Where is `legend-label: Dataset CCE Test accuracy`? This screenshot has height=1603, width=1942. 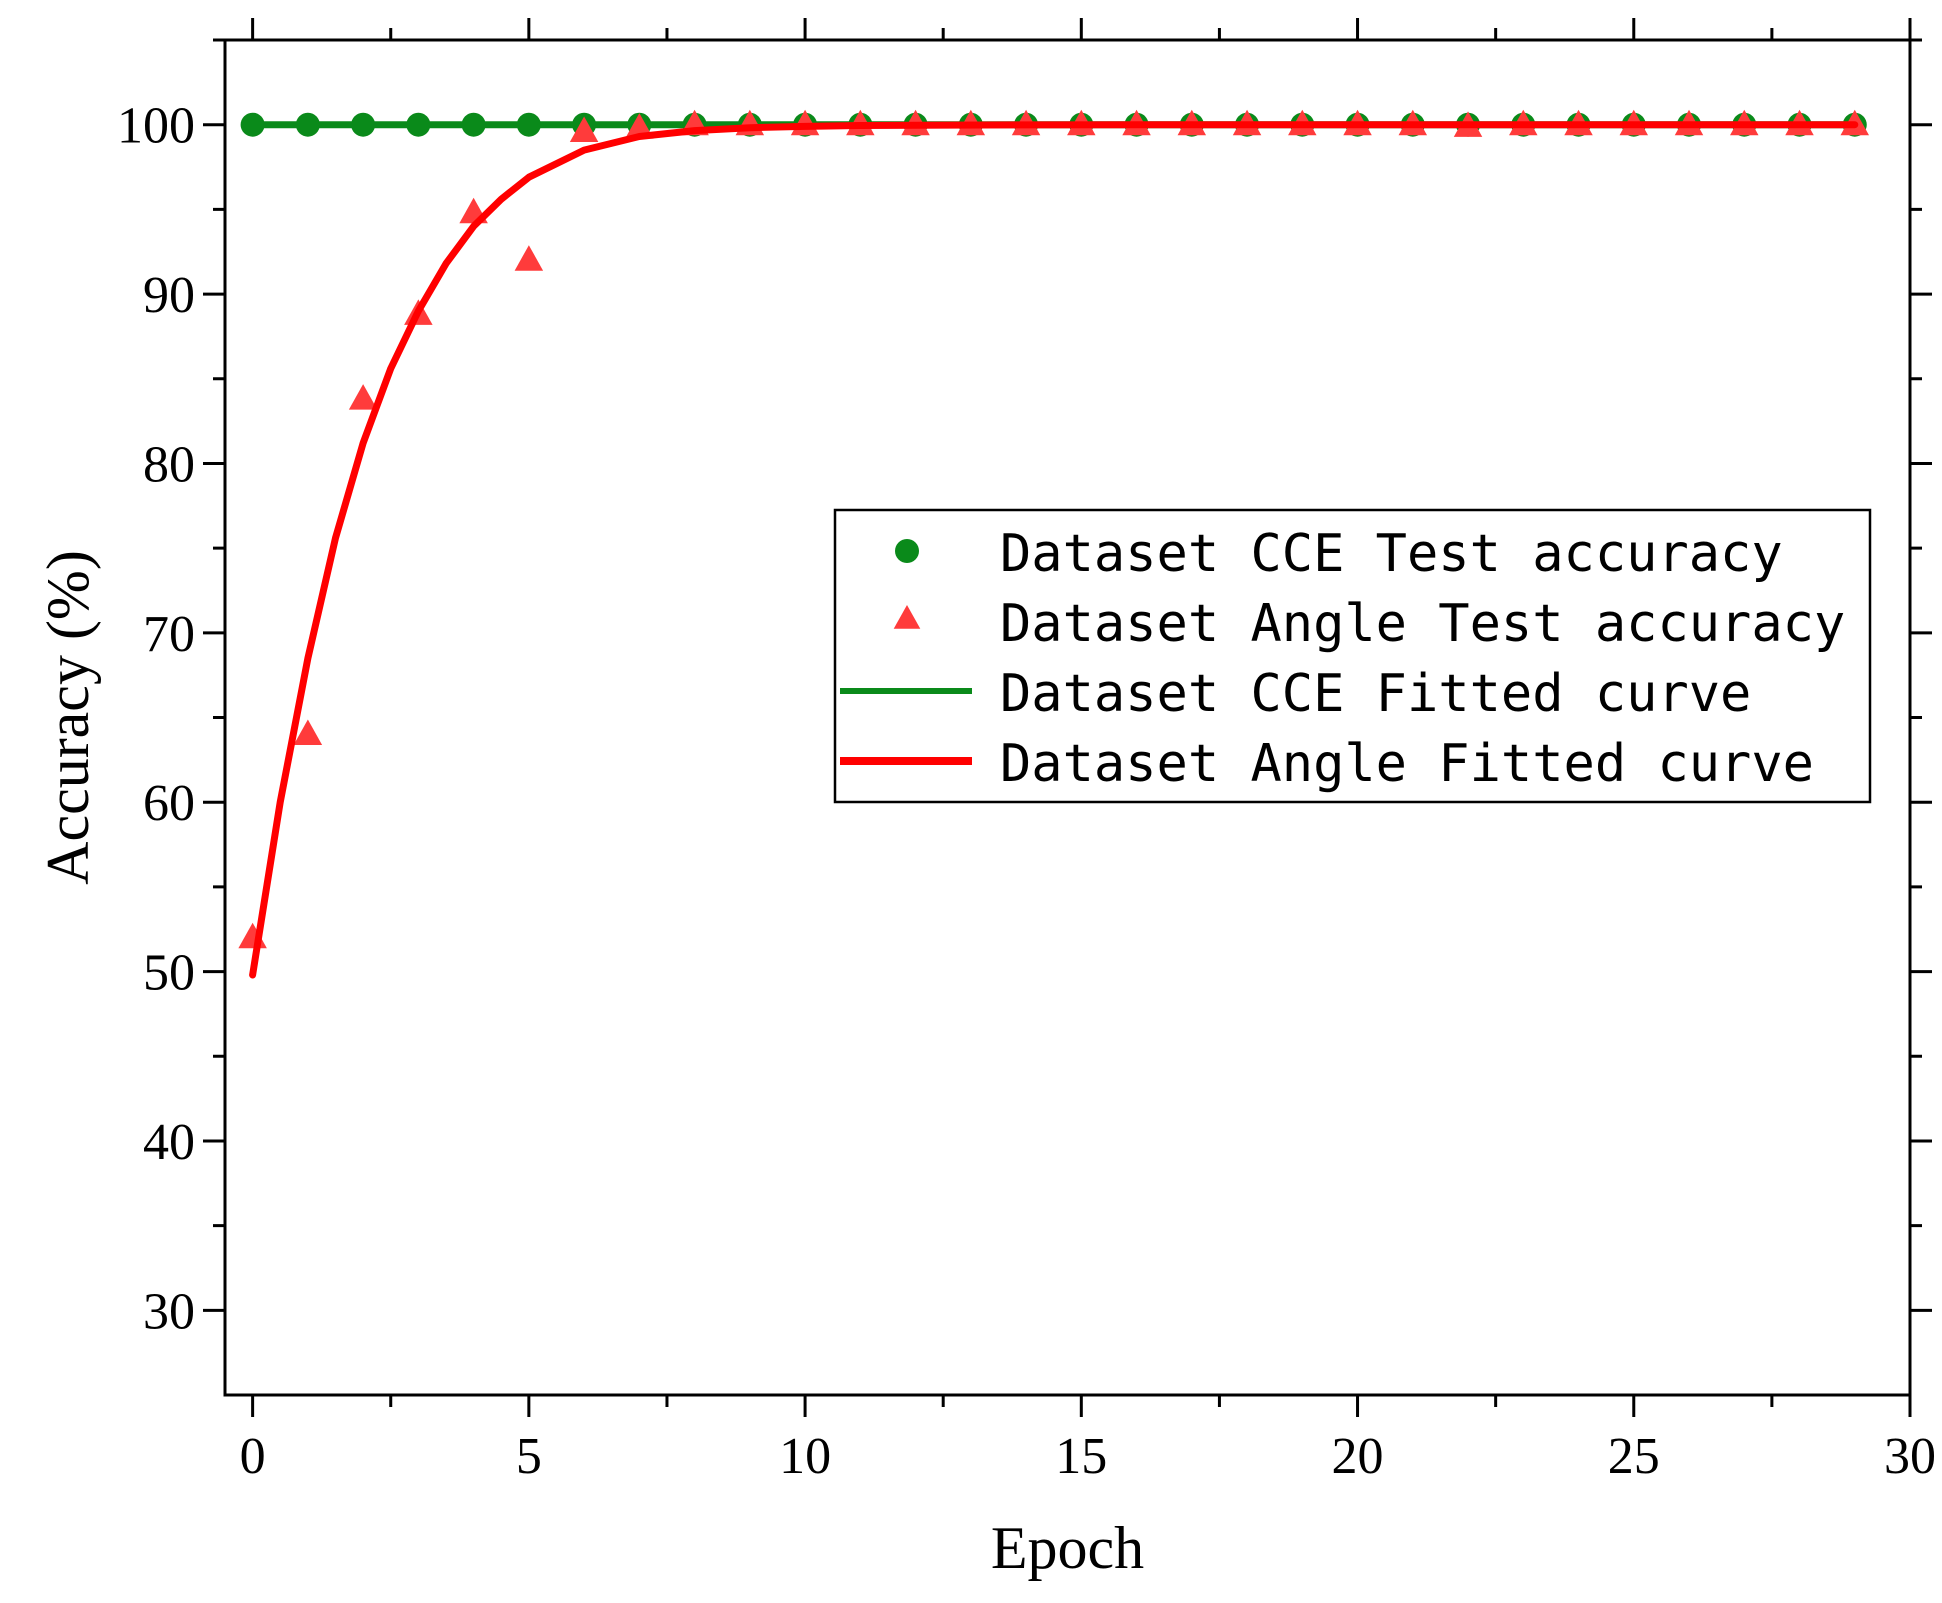
legend-label: Dataset CCE Test accuracy is located at coordinates (1391, 554).